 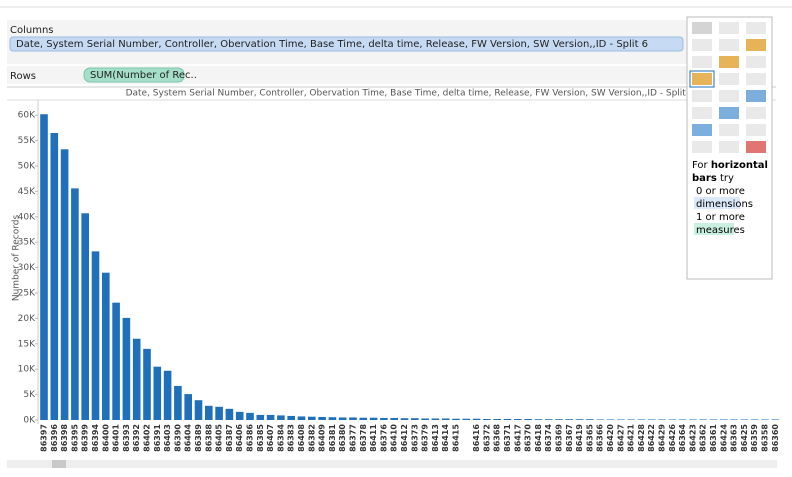 I want to click on x-tick-label: 86401, so click(x=116, y=438).